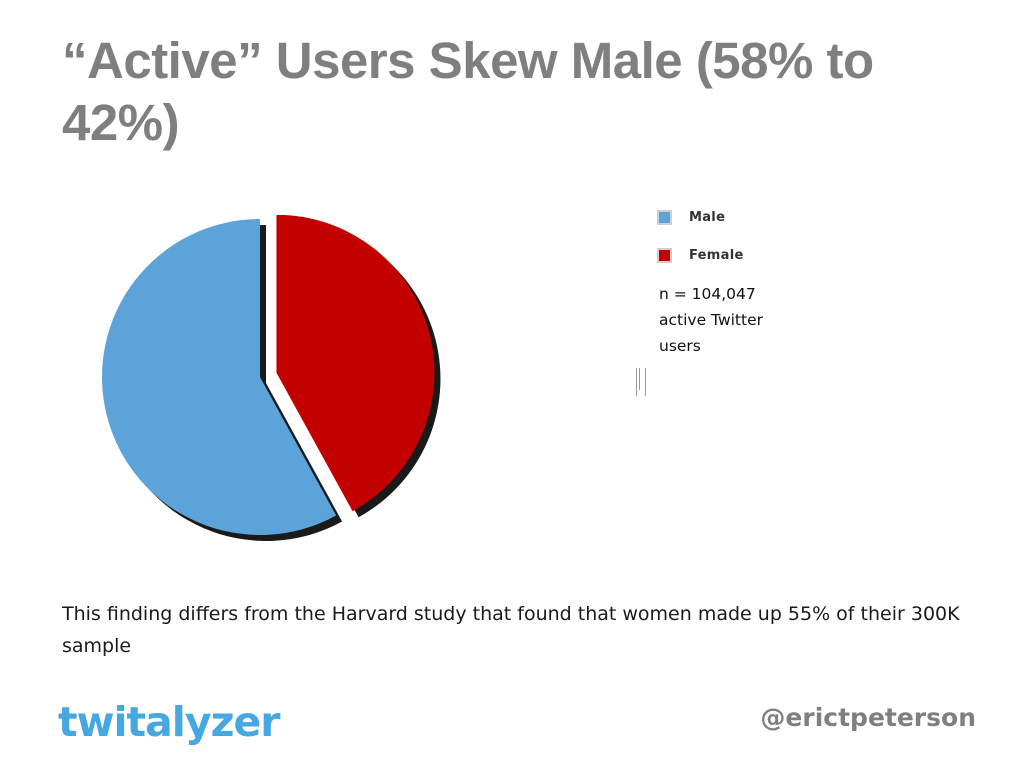 This screenshot has height=768, width=1024. Describe the element at coordinates (868, 717) in the screenshot. I see `author-handle: @erictpeterson` at that location.